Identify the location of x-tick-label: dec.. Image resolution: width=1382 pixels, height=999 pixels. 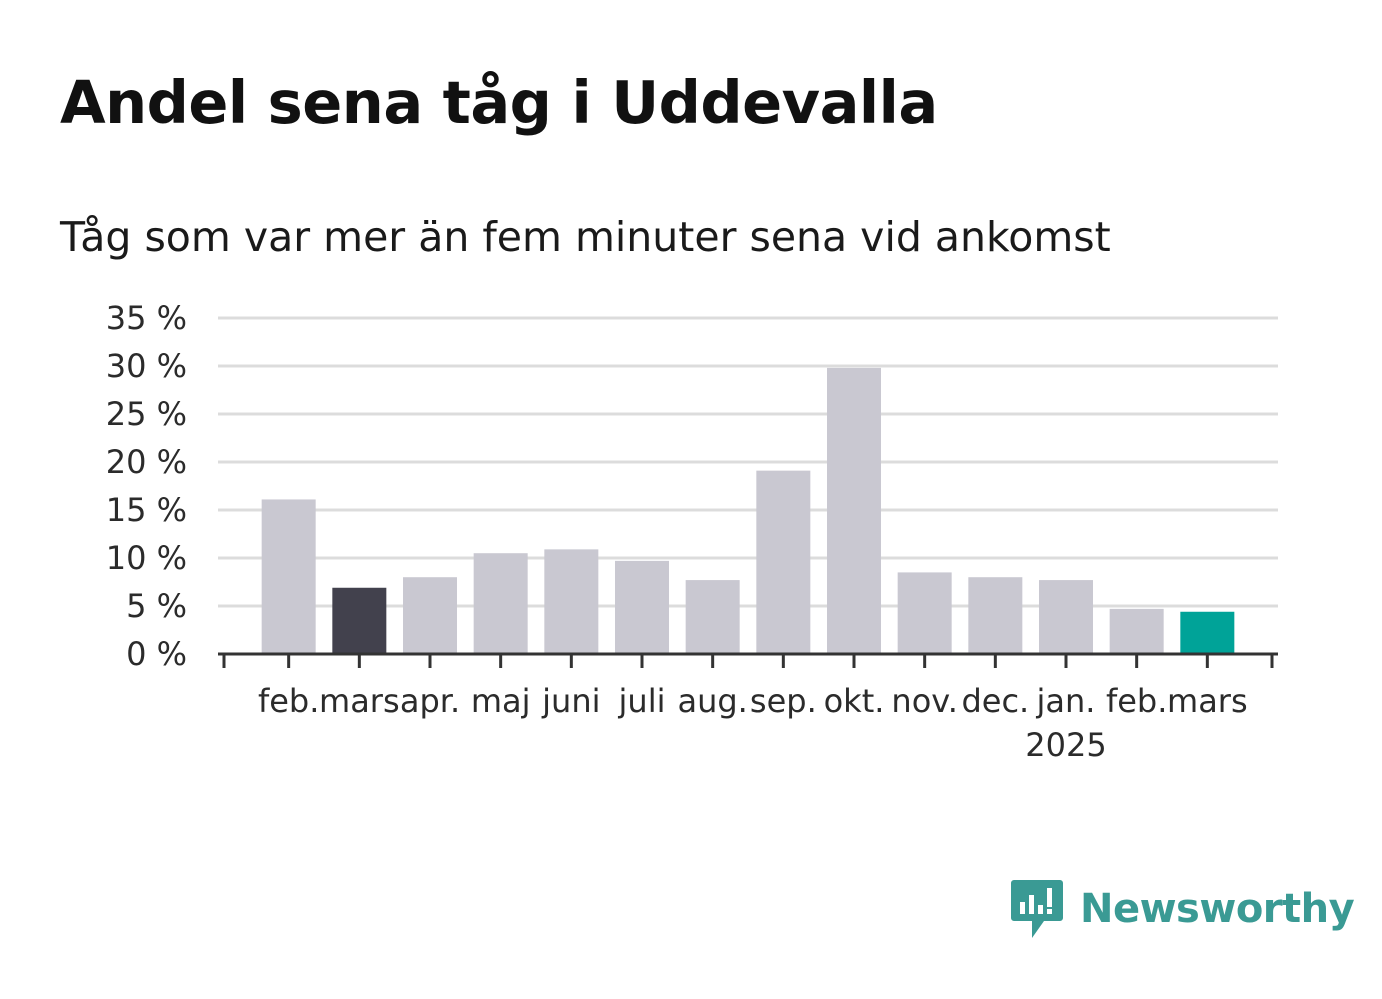
(995, 701).